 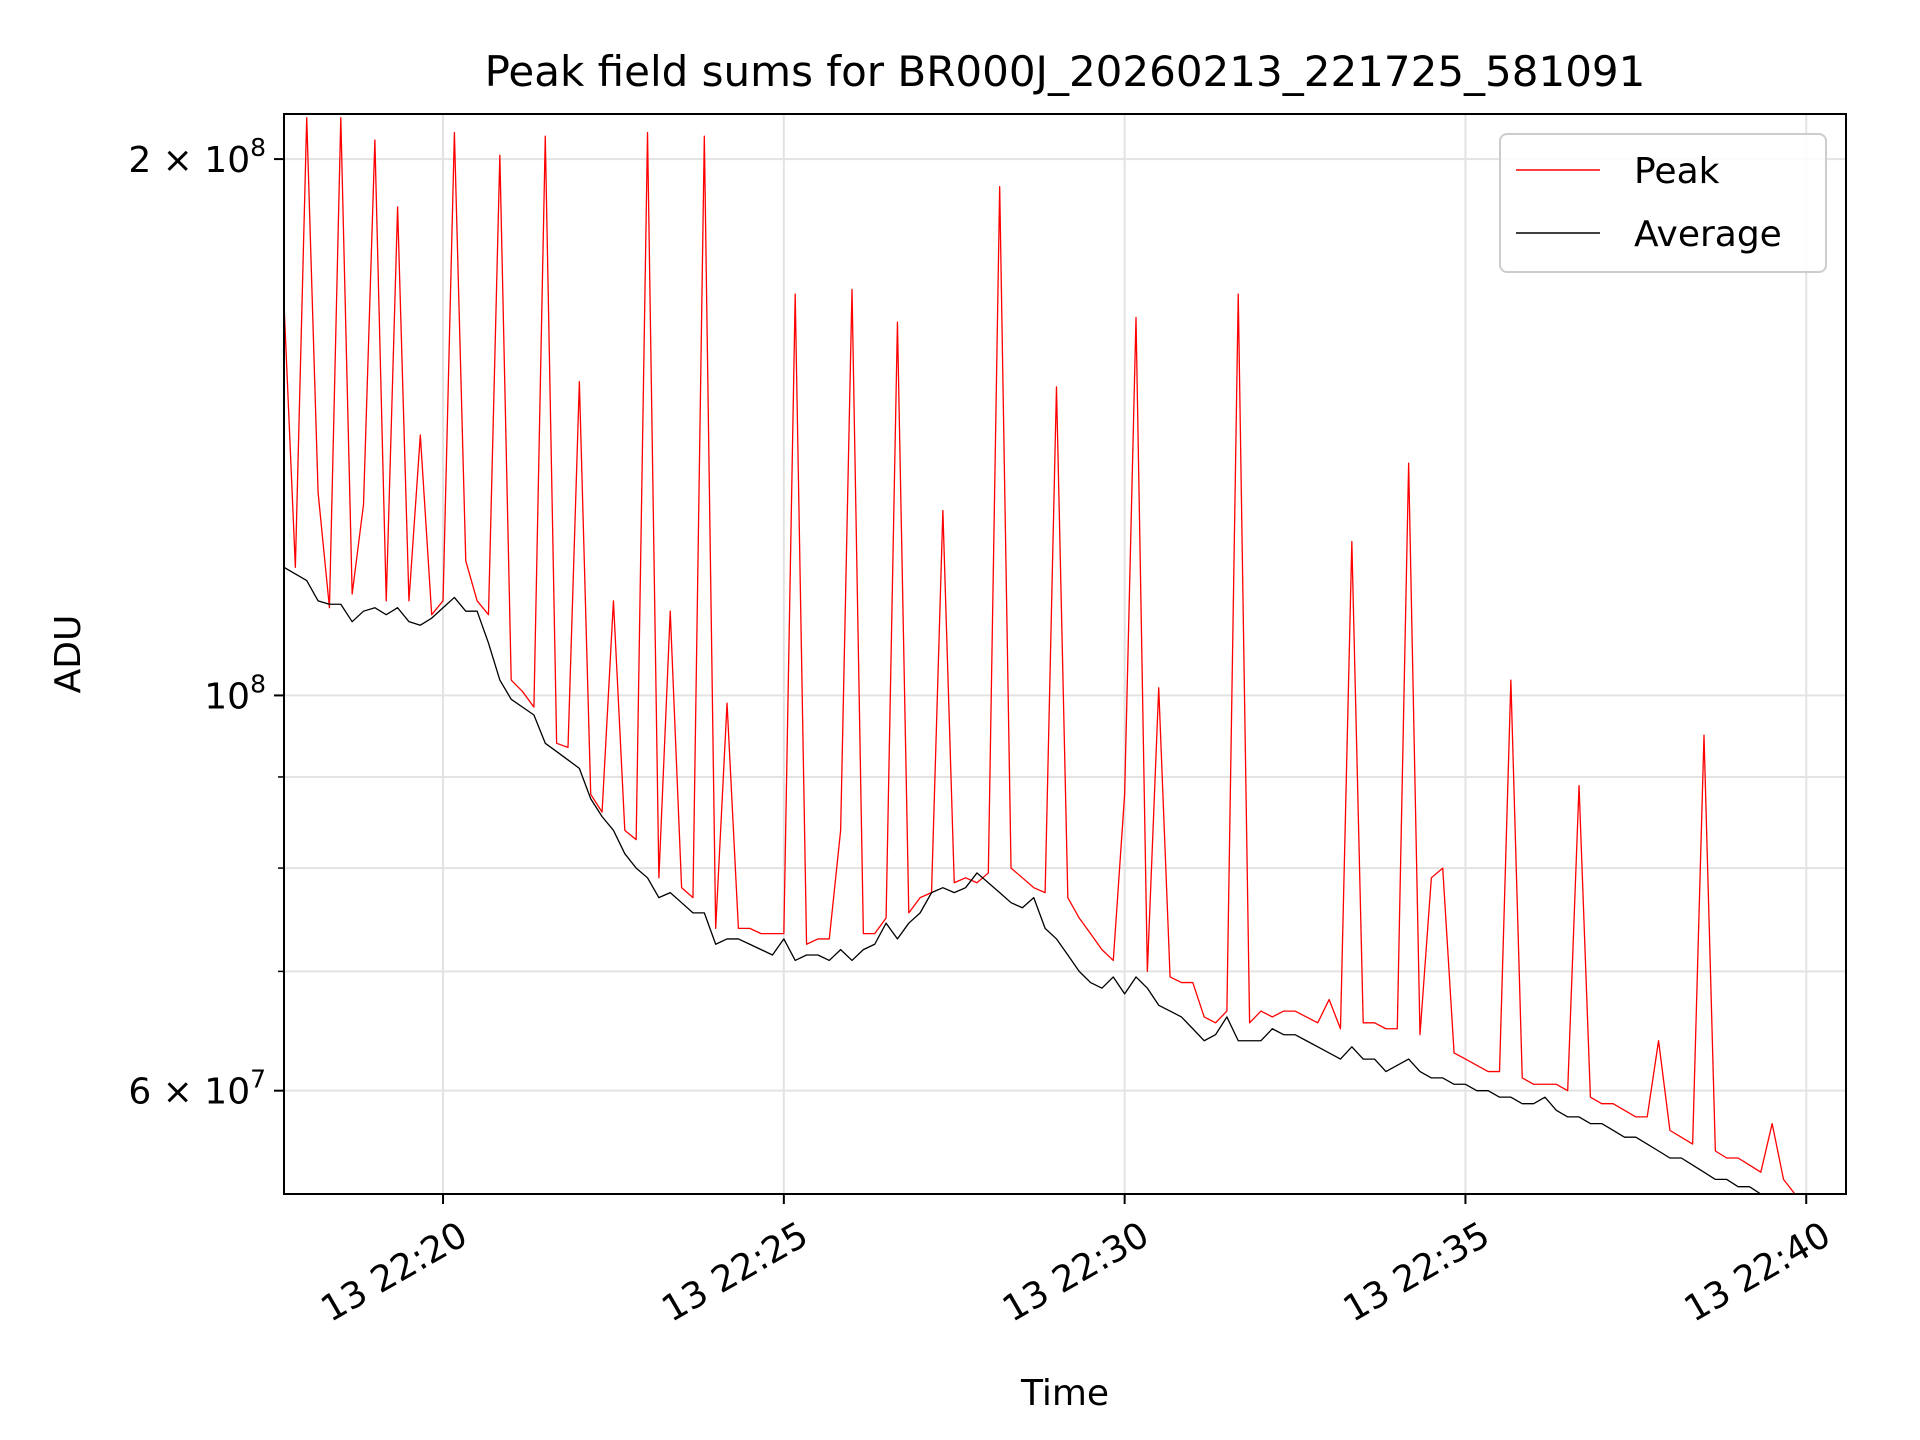 I want to click on x-axis-label: Time, so click(x=1064, y=1393).